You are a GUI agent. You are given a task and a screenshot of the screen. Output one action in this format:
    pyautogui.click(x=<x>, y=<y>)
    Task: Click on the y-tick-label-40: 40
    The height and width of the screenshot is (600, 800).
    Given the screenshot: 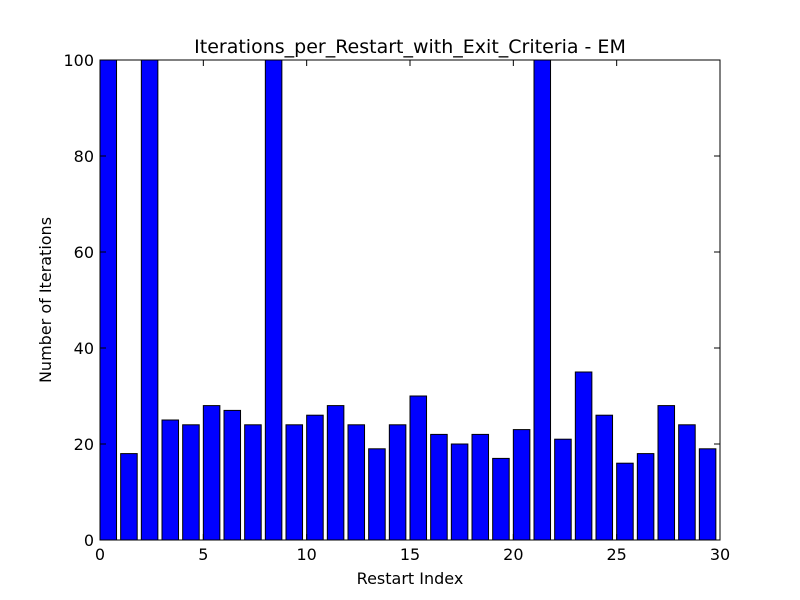 What is the action you would take?
    pyautogui.click(x=84, y=348)
    